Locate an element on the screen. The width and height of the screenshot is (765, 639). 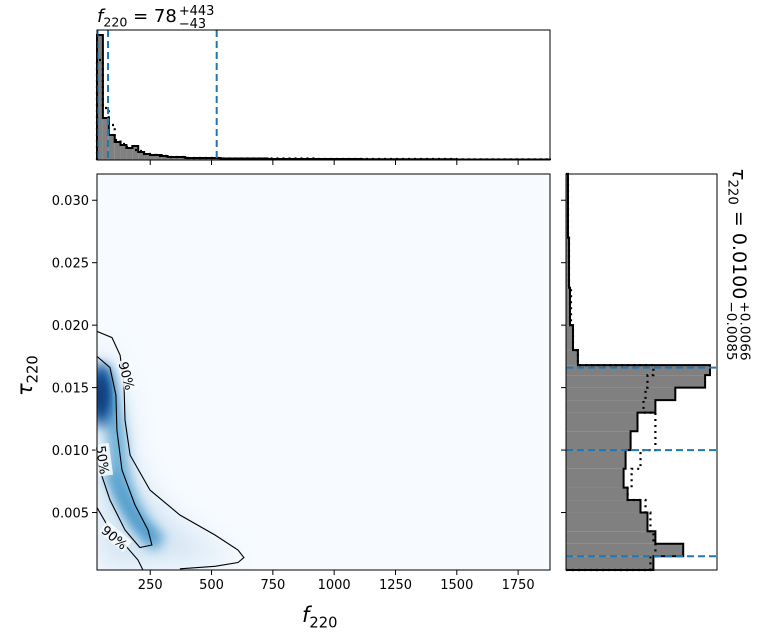
x-tick-label: 250 is located at coordinates (150, 585).